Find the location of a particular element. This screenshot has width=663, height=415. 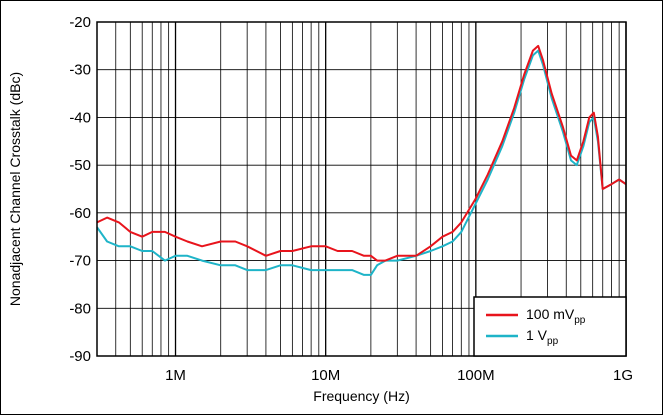

x-tick-label: 1G is located at coordinates (623, 375).